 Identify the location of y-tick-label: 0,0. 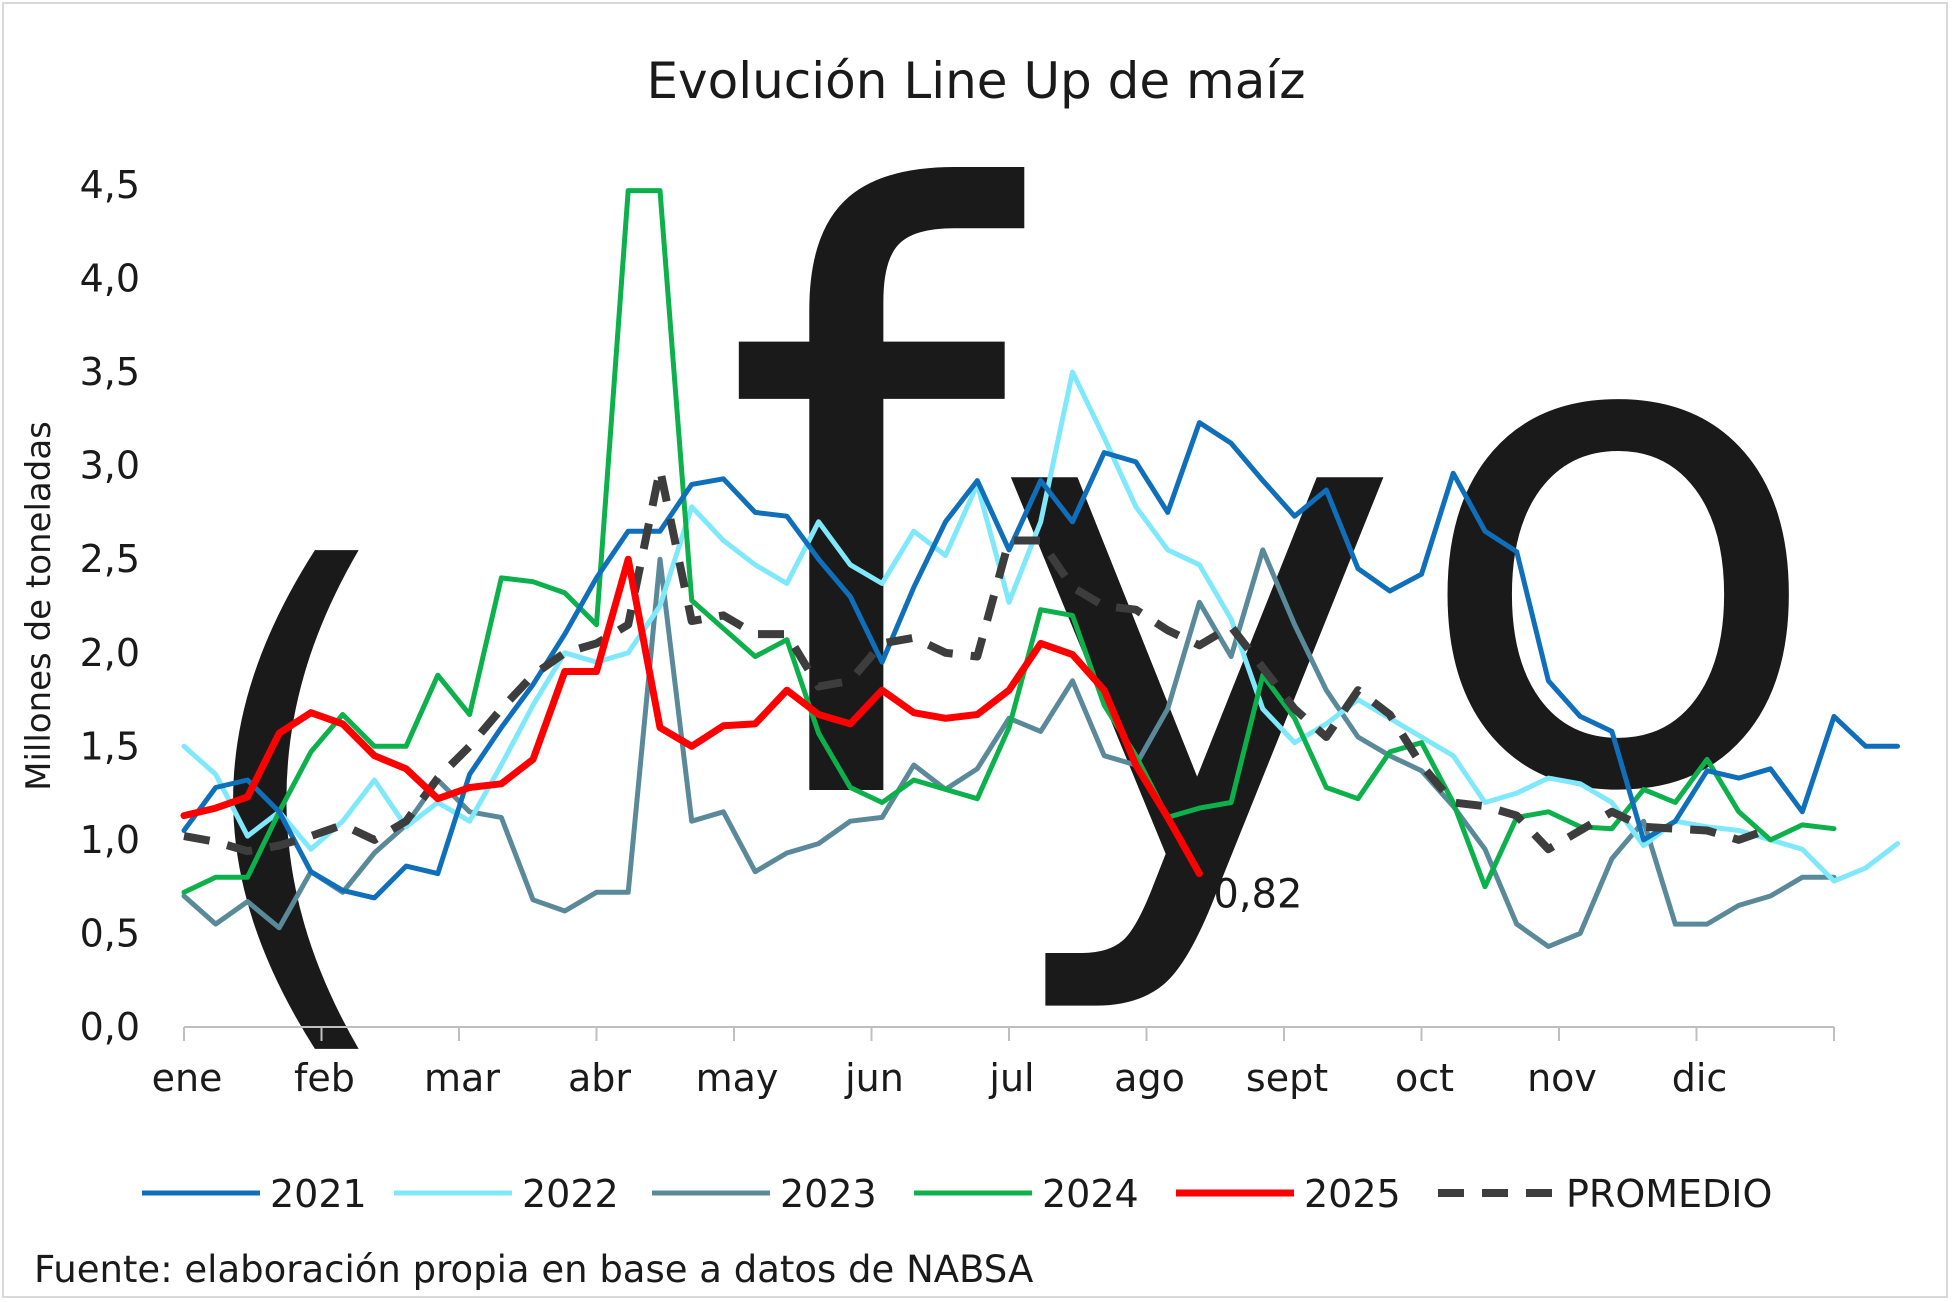
(110, 1027).